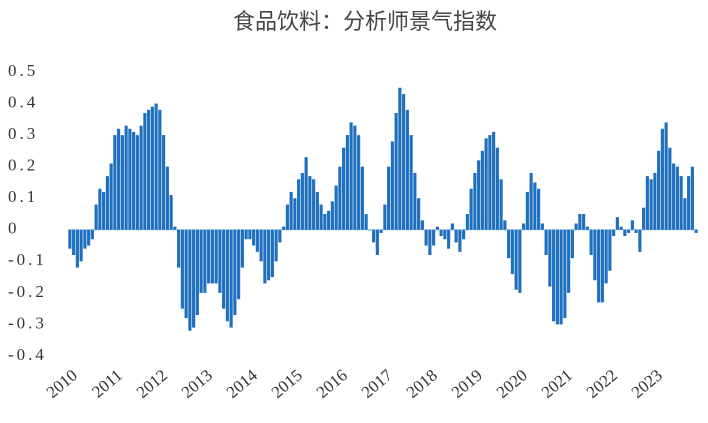 Image resolution: width=708 pixels, height=423 pixels. I want to click on x-tick-label: 2017, so click(377, 383).